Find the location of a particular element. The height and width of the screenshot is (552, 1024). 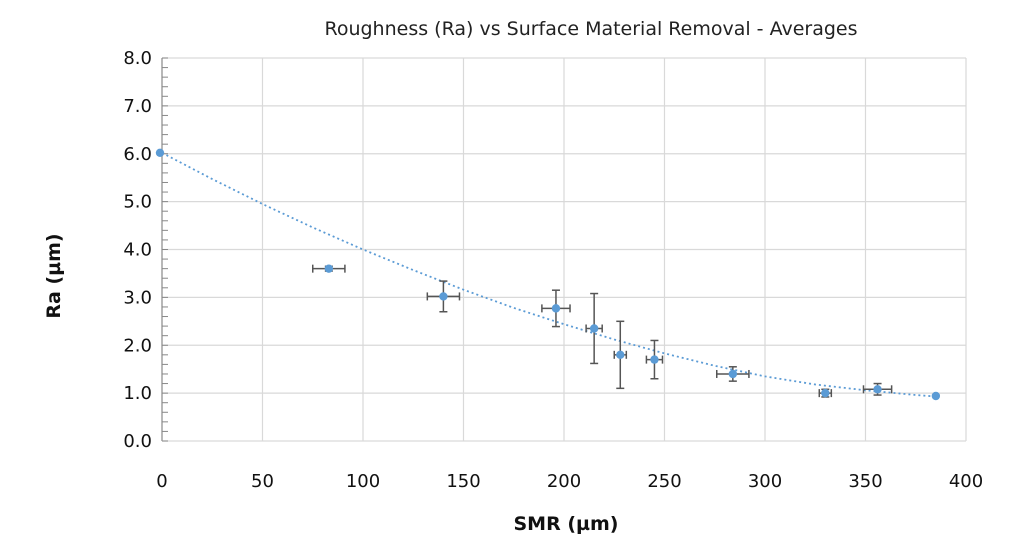

x-tick-label: 400 is located at coordinates (966, 481).